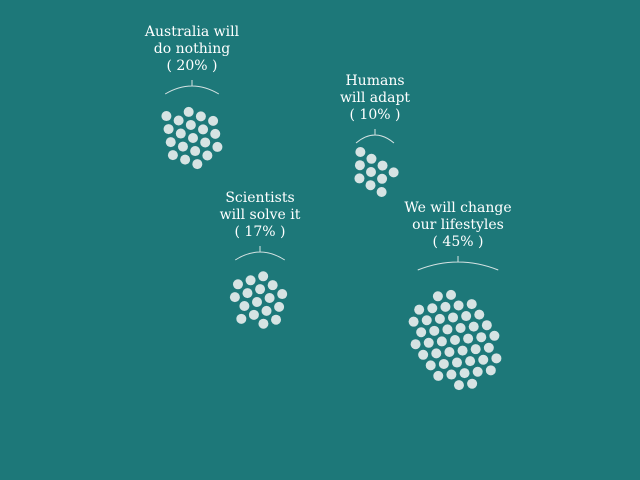  I want to click on category-label: Scientists will solve it, so click(260, 206).